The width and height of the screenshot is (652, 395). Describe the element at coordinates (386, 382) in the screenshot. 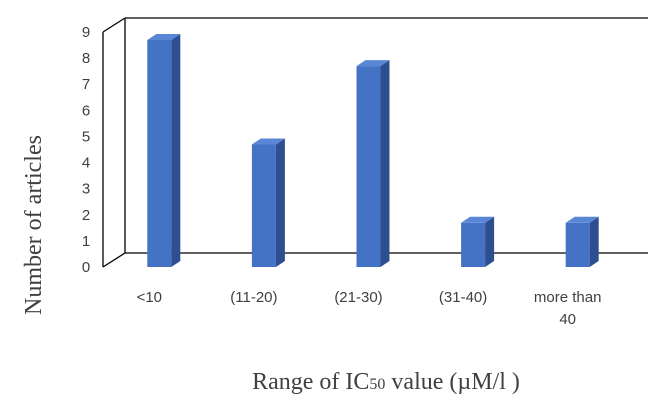

I see `x-axis-title: Range of IC50 value (µM/l )` at that location.